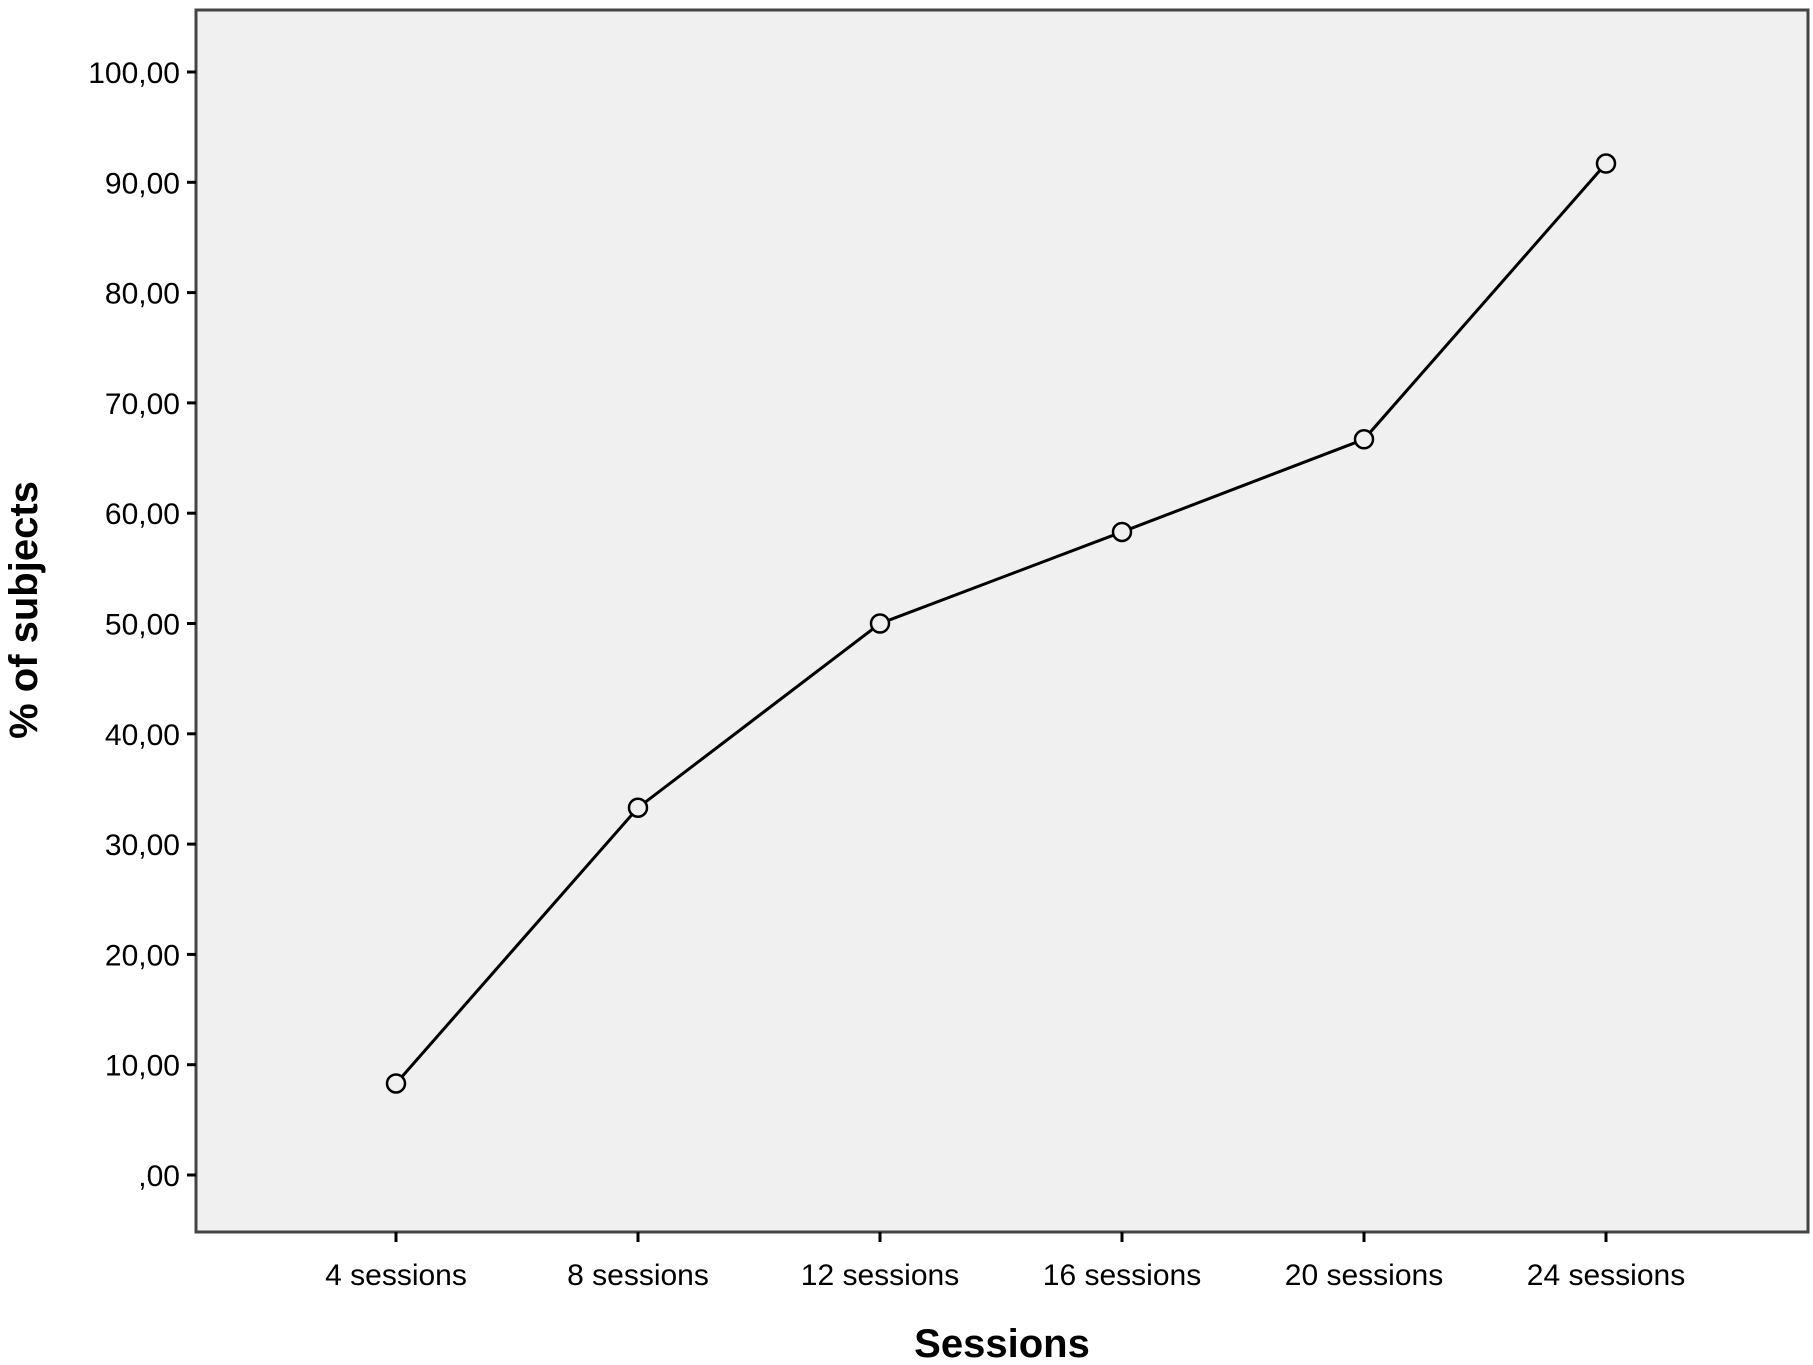 The height and width of the screenshot is (1365, 1813). I want to click on y-tick-label: 80,00, so click(142, 294).